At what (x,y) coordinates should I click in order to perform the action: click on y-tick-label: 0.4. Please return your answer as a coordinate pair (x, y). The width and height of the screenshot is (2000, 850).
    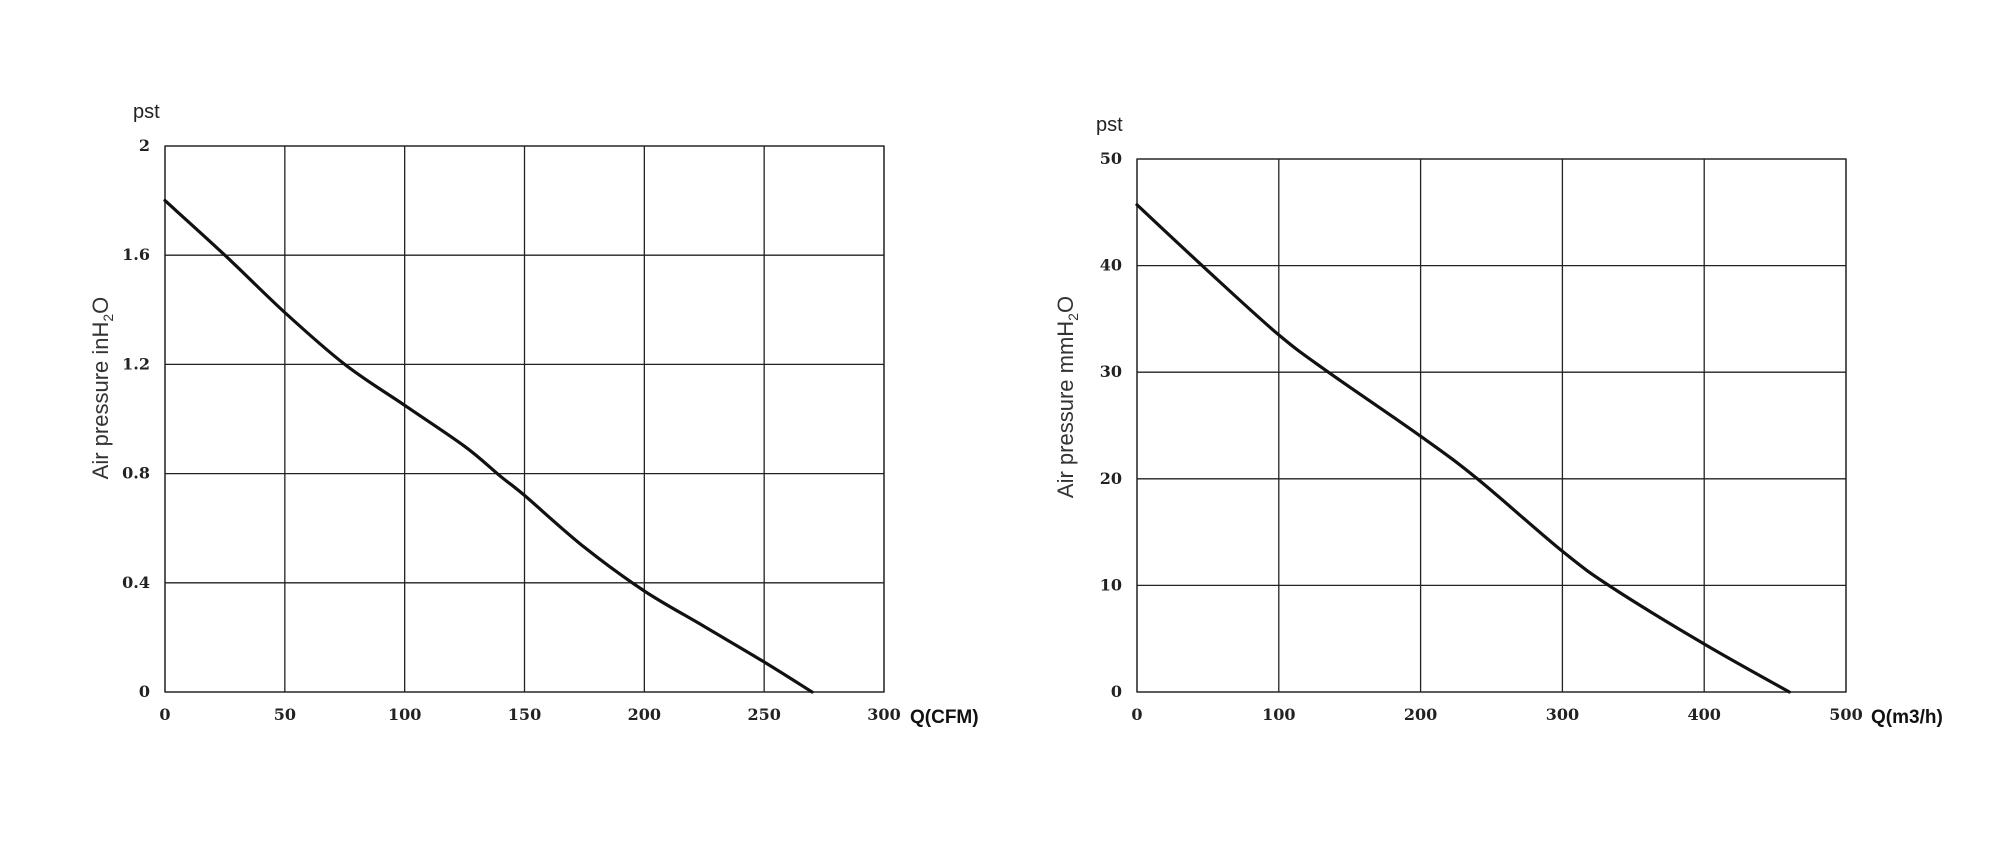
    Looking at the image, I should click on (136, 582).